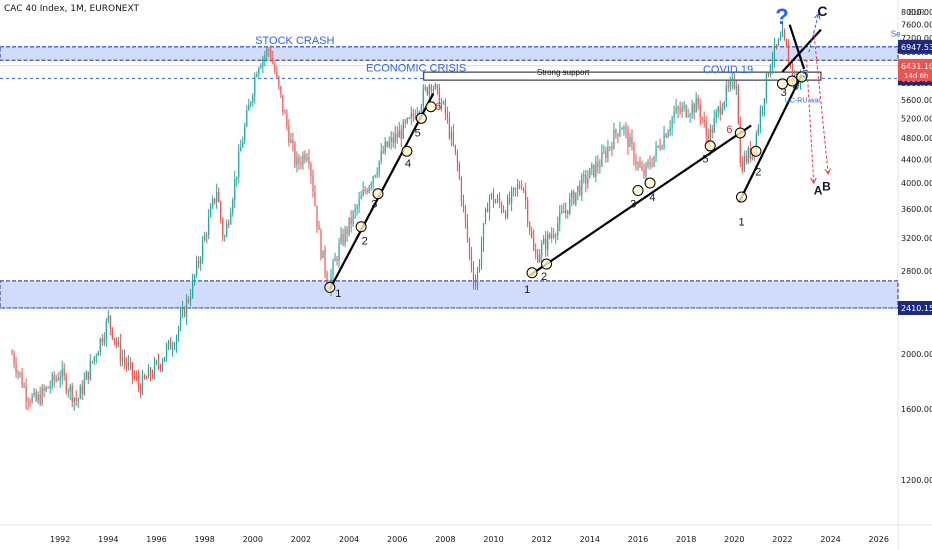  I want to click on current-price-label: 6431.10, so click(916, 66).